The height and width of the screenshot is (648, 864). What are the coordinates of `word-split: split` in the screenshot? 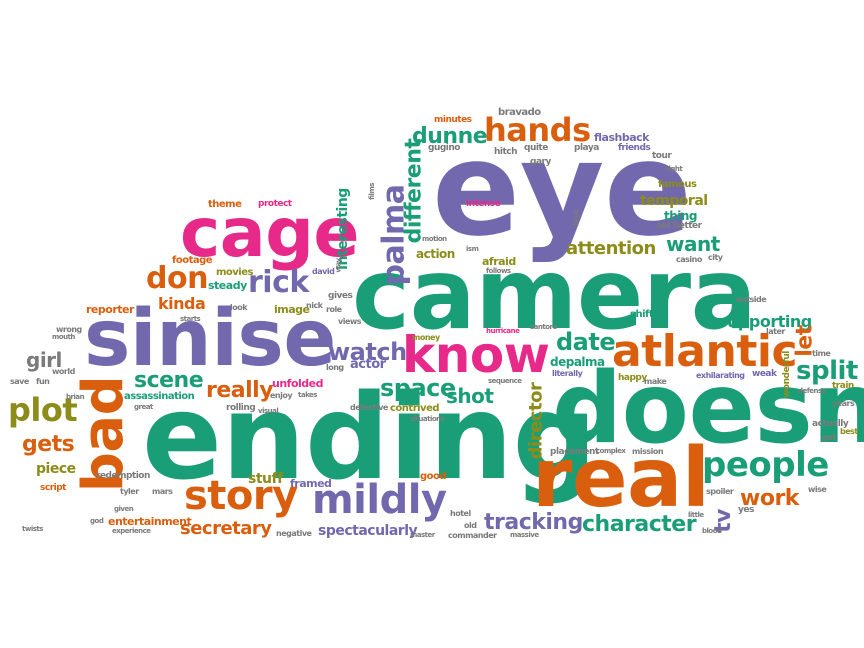 It's located at (827, 371).